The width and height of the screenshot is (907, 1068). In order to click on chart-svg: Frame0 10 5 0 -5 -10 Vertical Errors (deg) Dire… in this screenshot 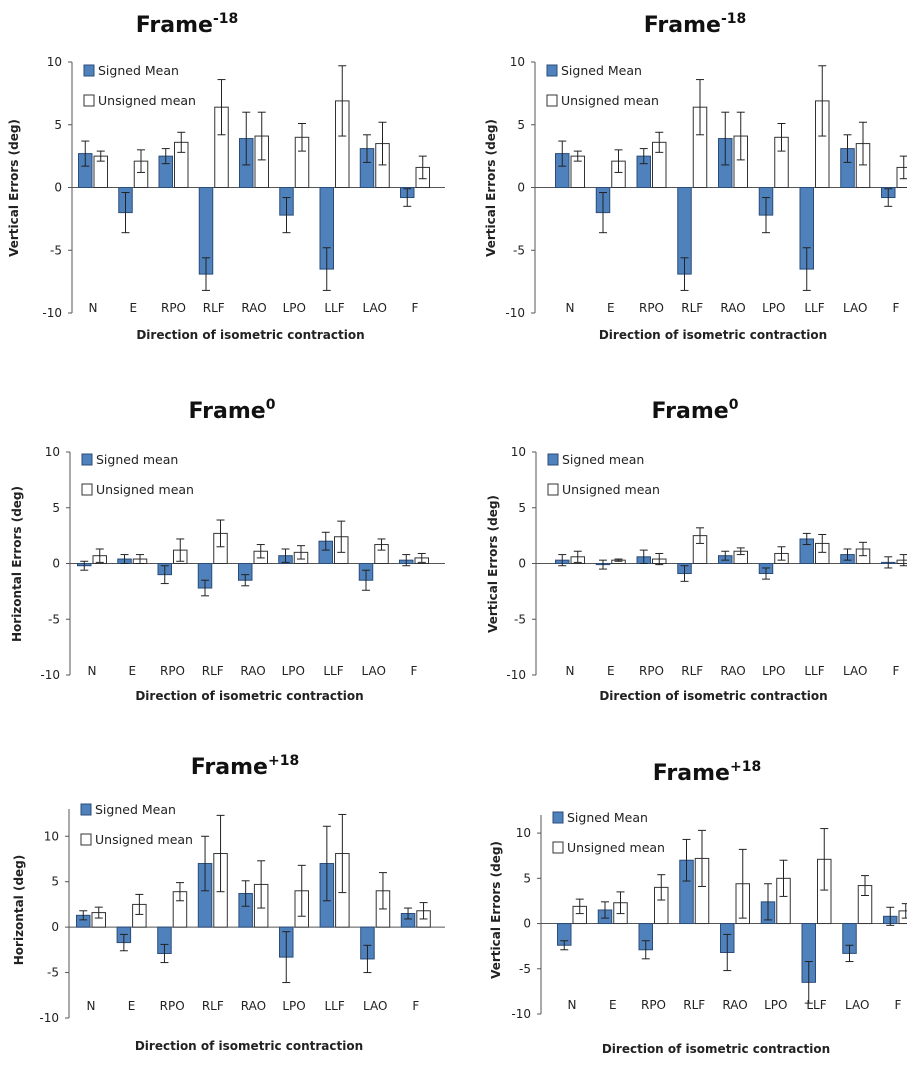, I will do `click(696, 550)`.